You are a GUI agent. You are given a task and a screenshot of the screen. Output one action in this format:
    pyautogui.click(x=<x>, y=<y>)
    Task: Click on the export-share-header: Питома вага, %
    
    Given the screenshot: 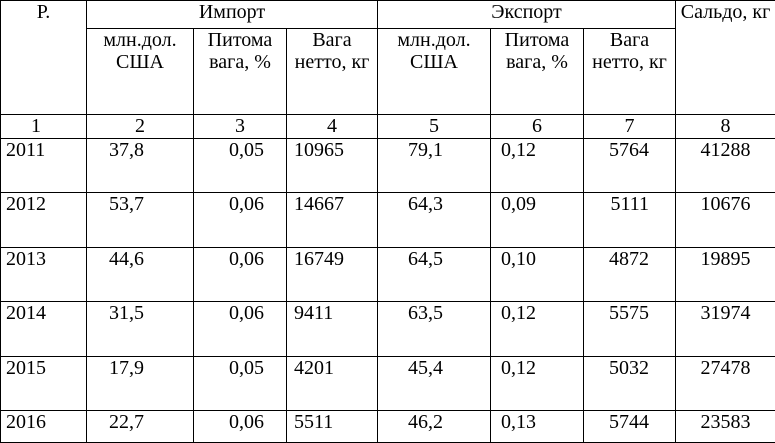 What is the action you would take?
    pyautogui.click(x=537, y=71)
    